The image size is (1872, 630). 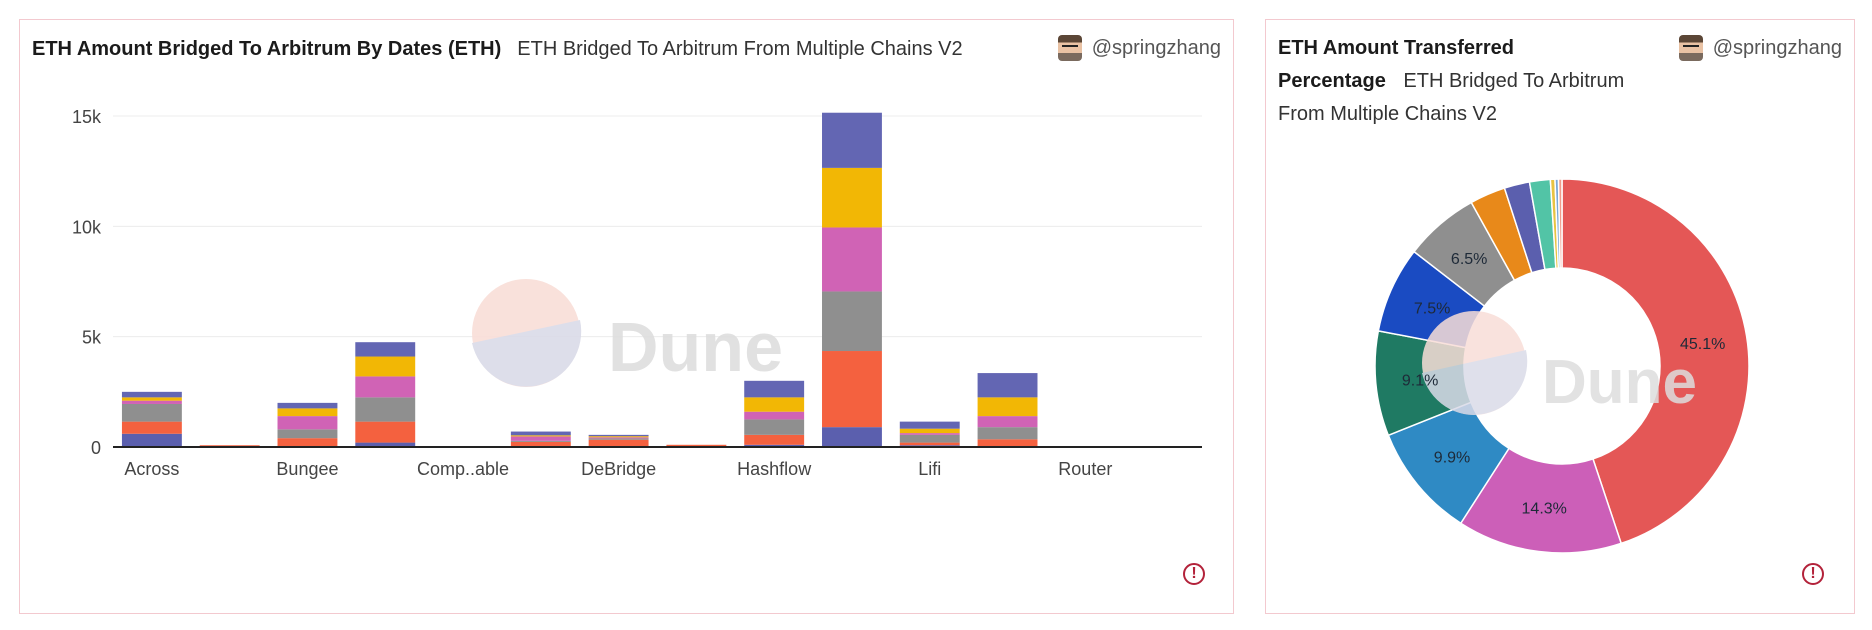 What do you see at coordinates (774, 469) in the screenshot?
I see `x-tick-label: Hashflow` at bounding box center [774, 469].